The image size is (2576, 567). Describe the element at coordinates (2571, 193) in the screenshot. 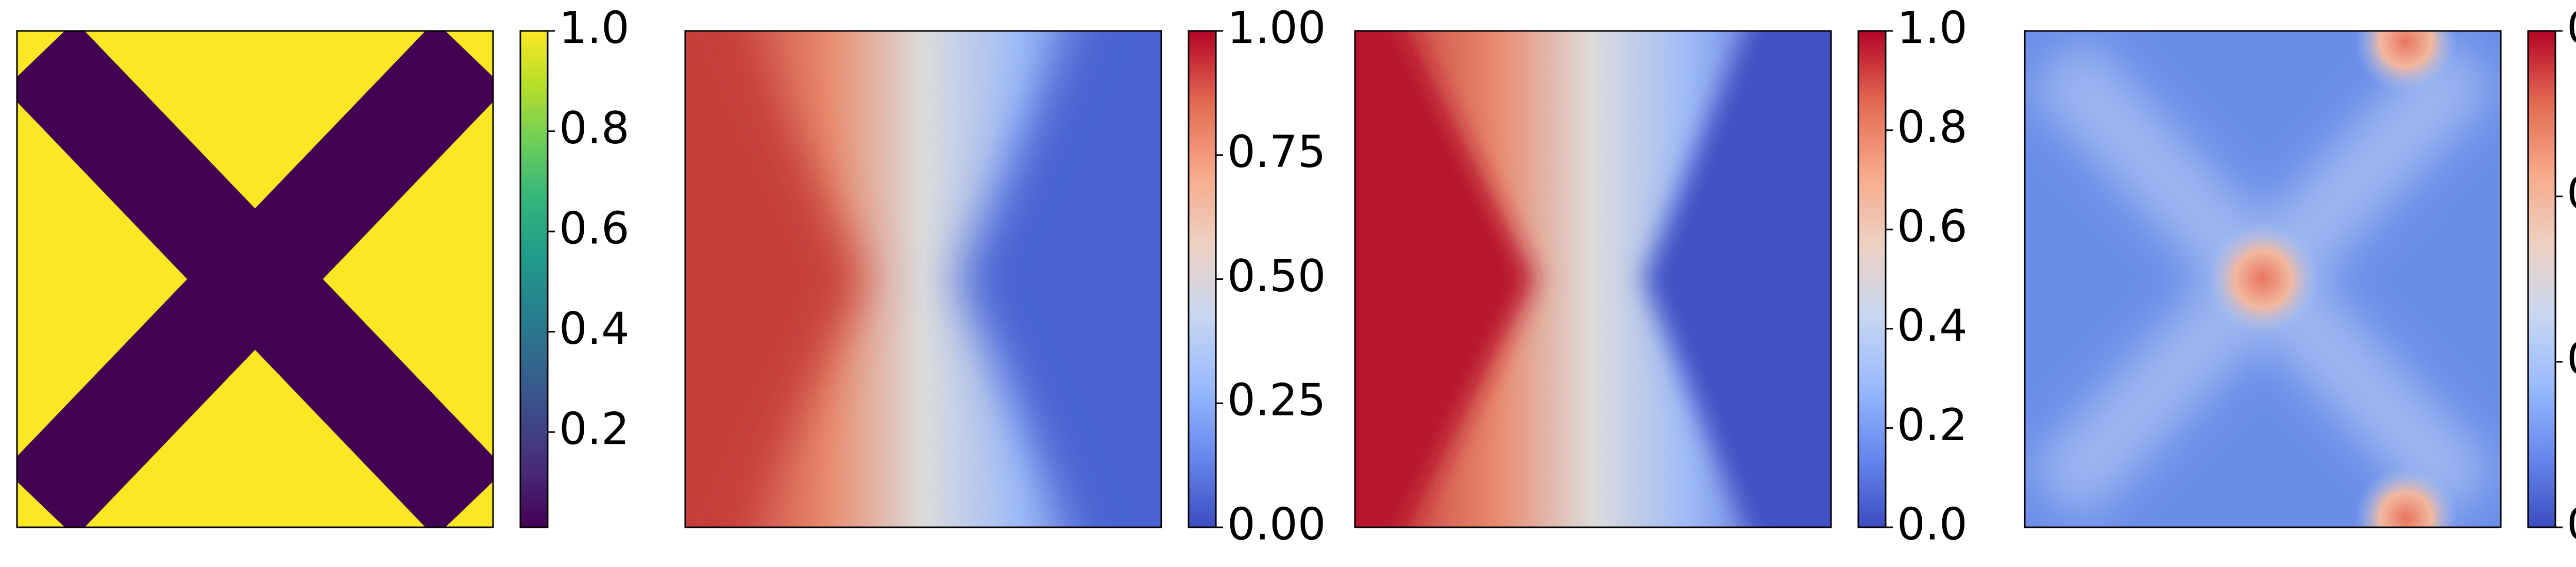

I see `colorbar-tick-label: 0.10` at that location.